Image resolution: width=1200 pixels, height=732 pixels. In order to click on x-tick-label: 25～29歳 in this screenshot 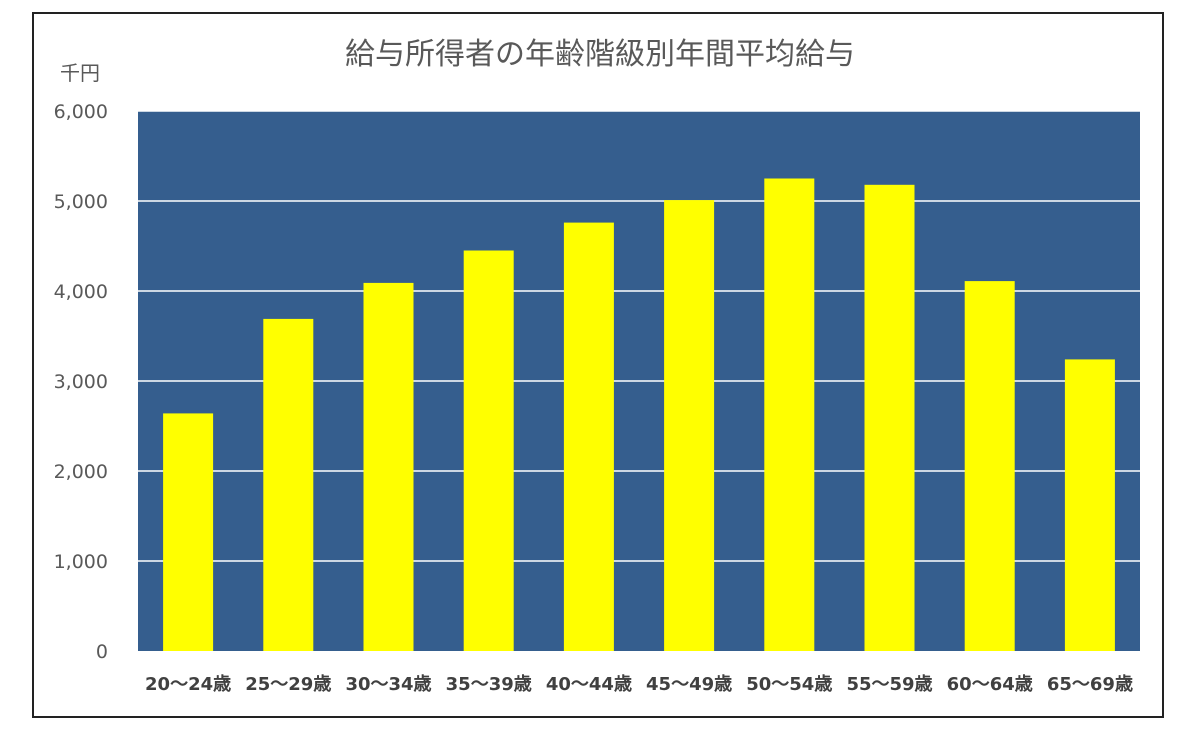, I will do `click(288, 684)`.